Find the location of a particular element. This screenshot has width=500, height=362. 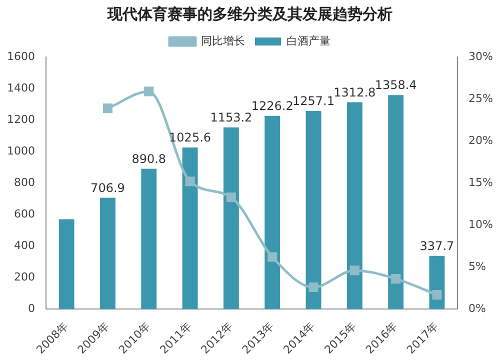

data-label: 337.7 is located at coordinates (437, 246).